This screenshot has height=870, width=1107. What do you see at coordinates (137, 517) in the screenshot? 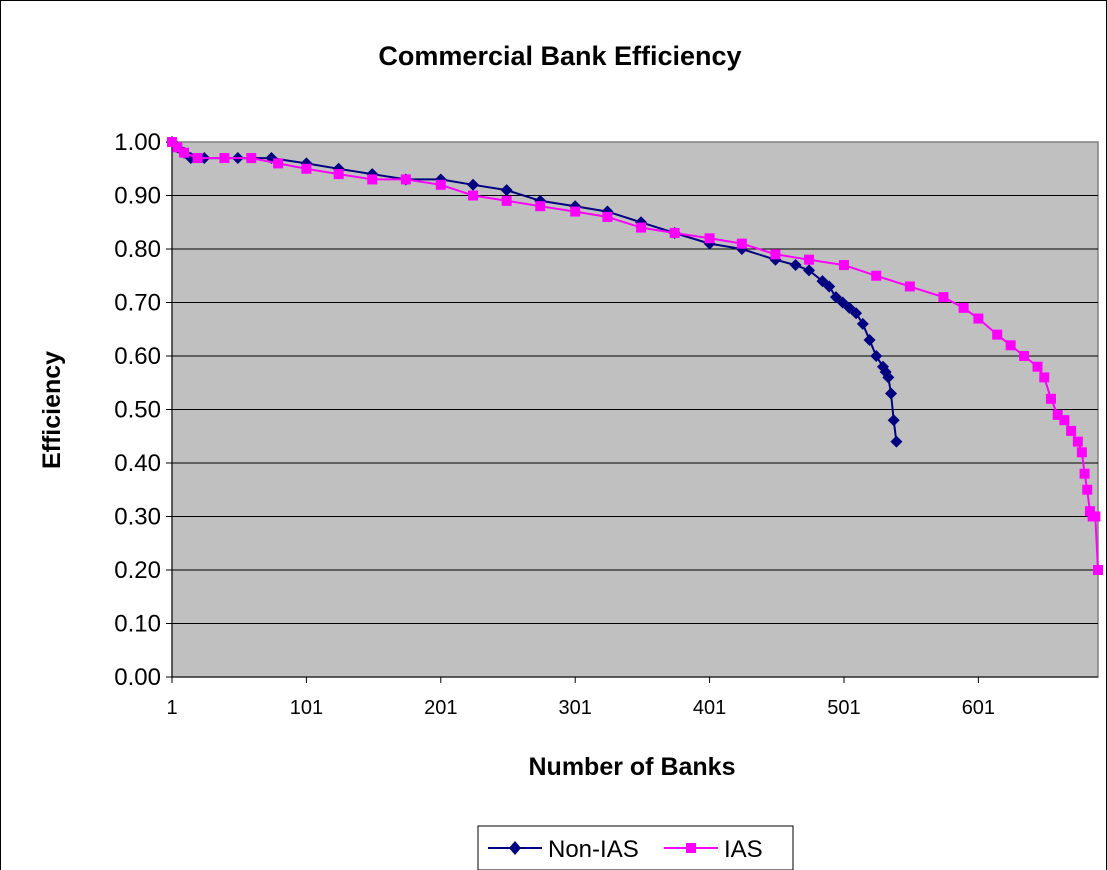
I see `y-tick-label: 0.30` at bounding box center [137, 517].